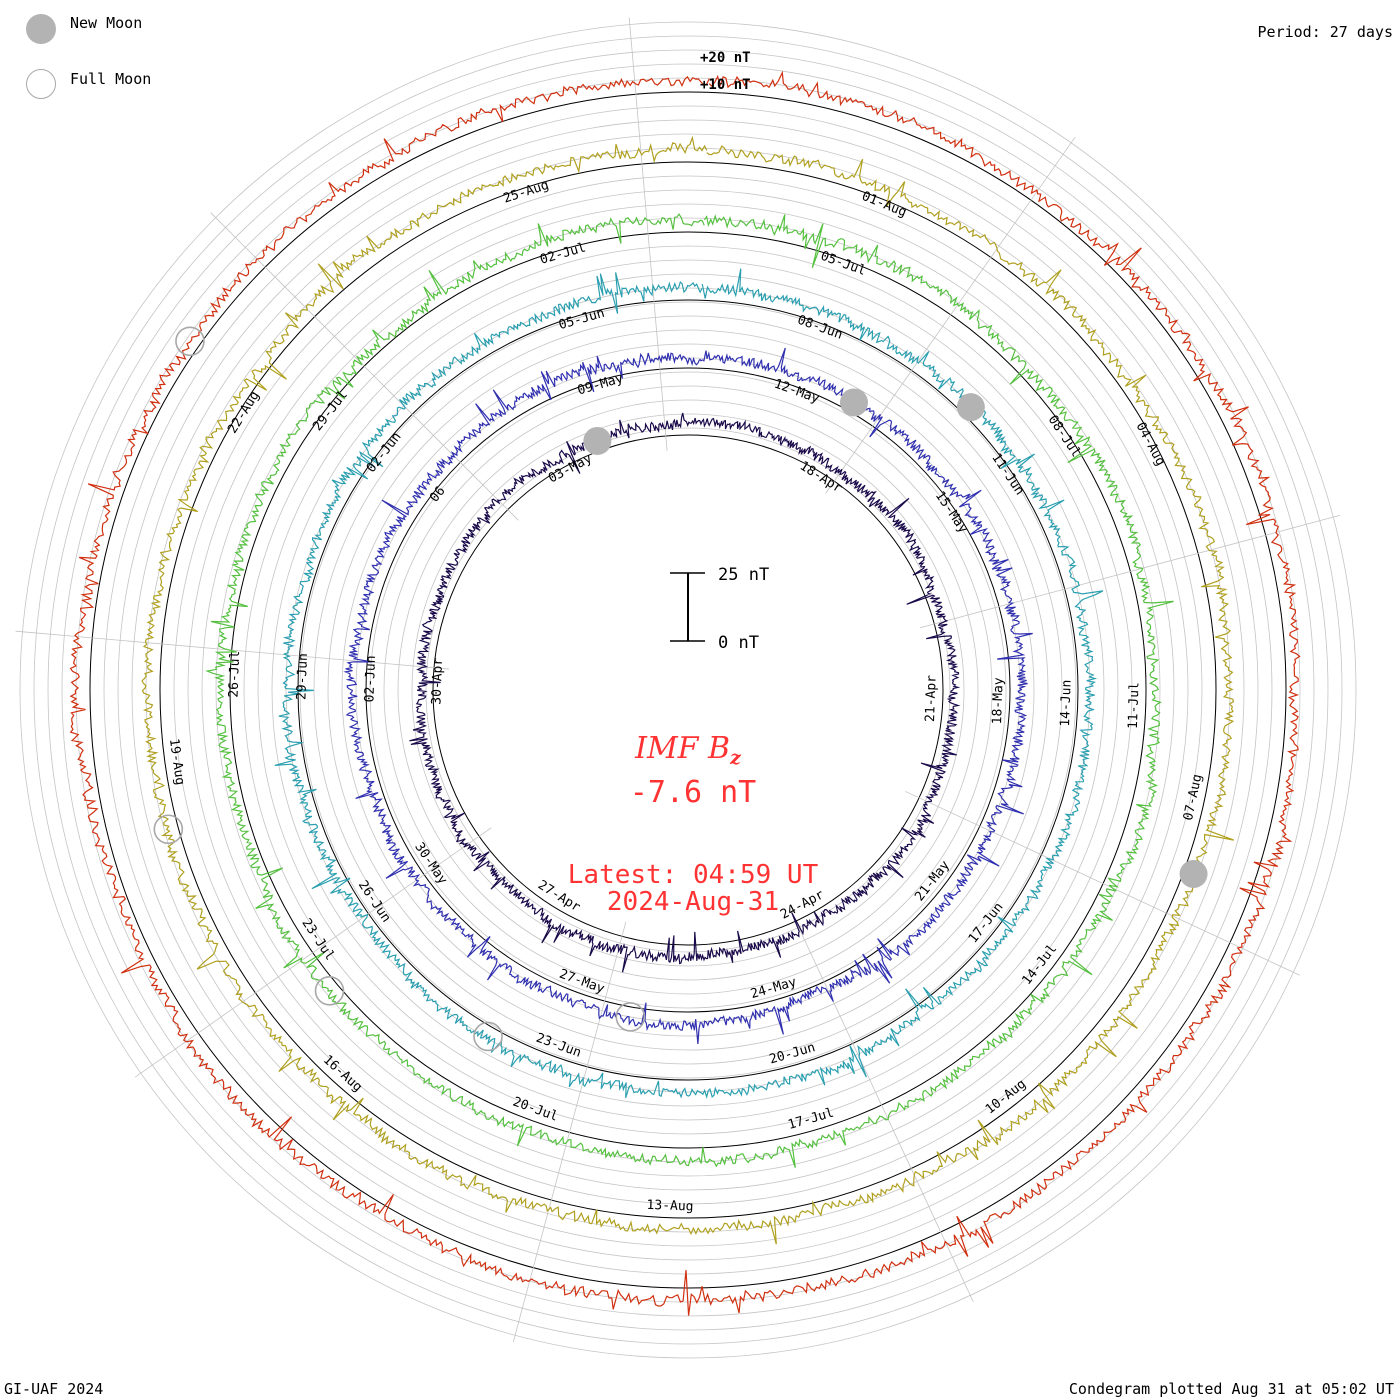  What do you see at coordinates (810, 1119) in the screenshot?
I see `date-label: 17-Jul` at bounding box center [810, 1119].